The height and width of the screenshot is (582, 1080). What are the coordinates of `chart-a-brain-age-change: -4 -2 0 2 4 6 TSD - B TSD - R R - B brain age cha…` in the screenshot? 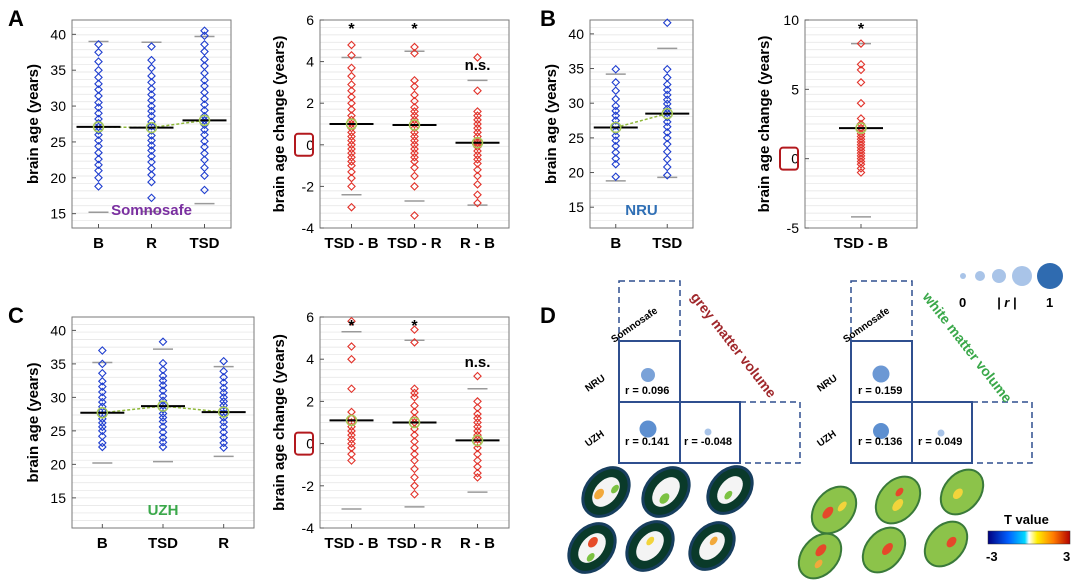 It's located at (390, 132).